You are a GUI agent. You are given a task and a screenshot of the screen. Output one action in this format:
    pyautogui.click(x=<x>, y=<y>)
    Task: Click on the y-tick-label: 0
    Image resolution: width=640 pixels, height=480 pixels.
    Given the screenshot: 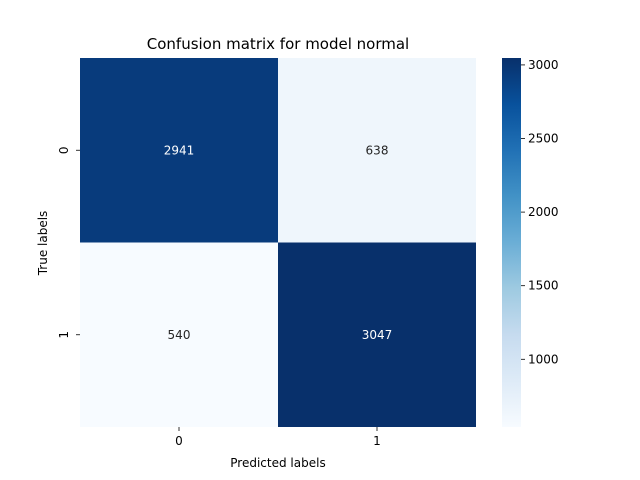 What is the action you would take?
    pyautogui.click(x=64, y=150)
    